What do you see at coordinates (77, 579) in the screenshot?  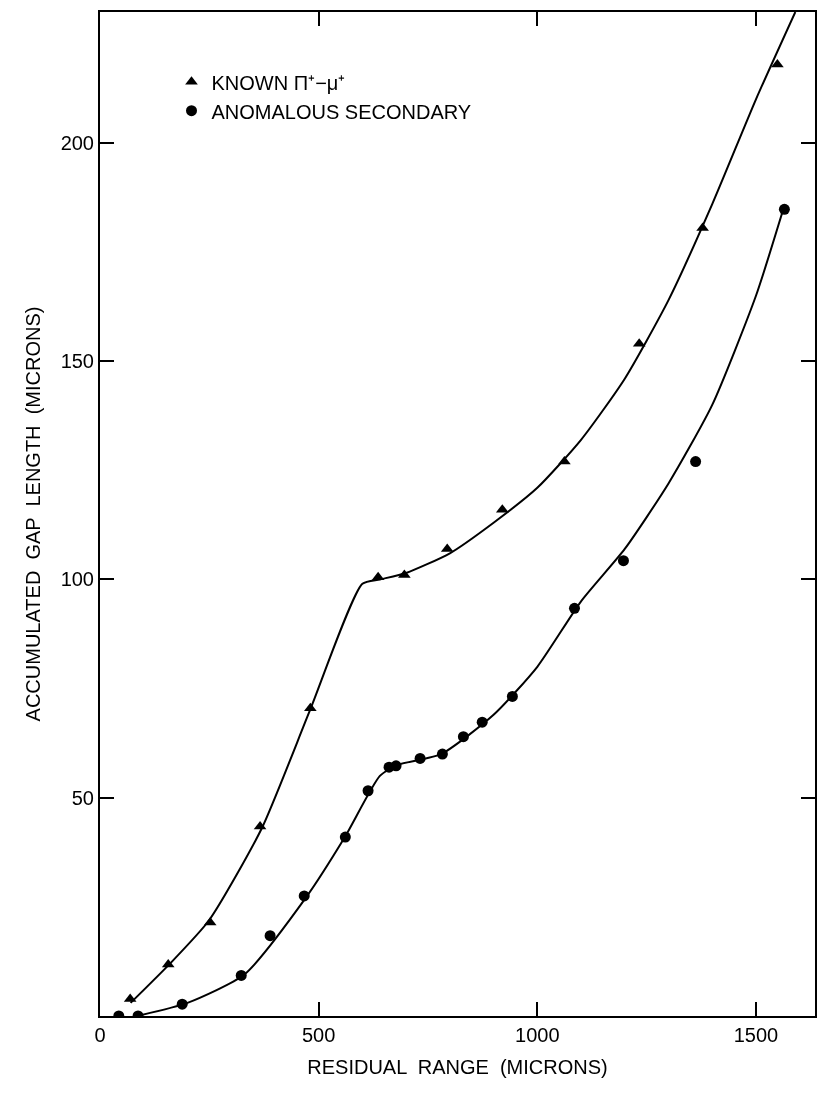 I see `y-tick-label: 100` at bounding box center [77, 579].